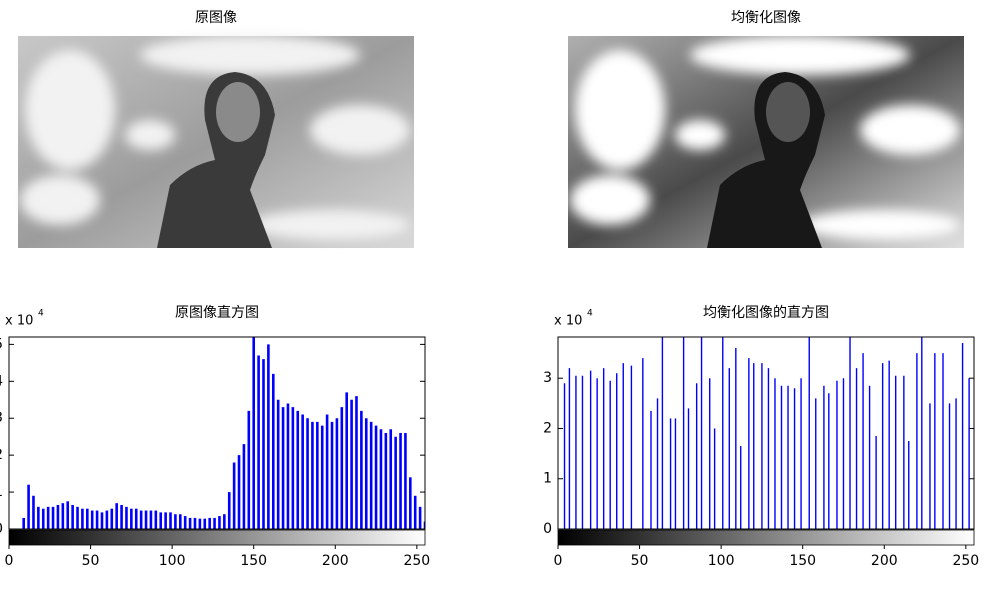 The height and width of the screenshot is (589, 1003). Describe the element at coordinates (217, 312) in the screenshot. I see `chart-title: 原图像直方图` at that location.